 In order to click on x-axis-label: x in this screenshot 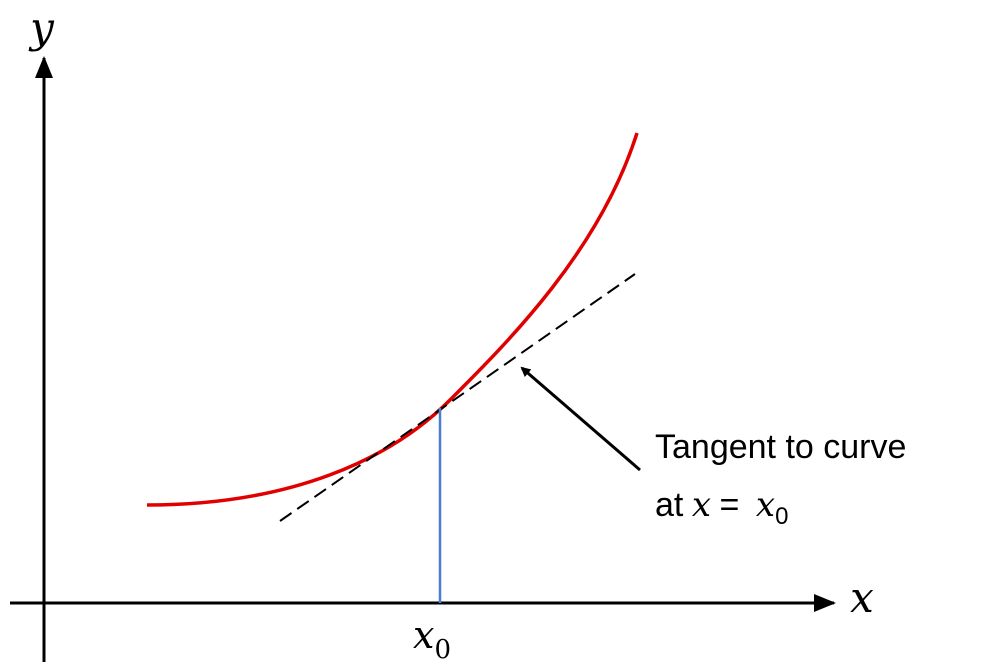, I will do `click(862, 597)`.